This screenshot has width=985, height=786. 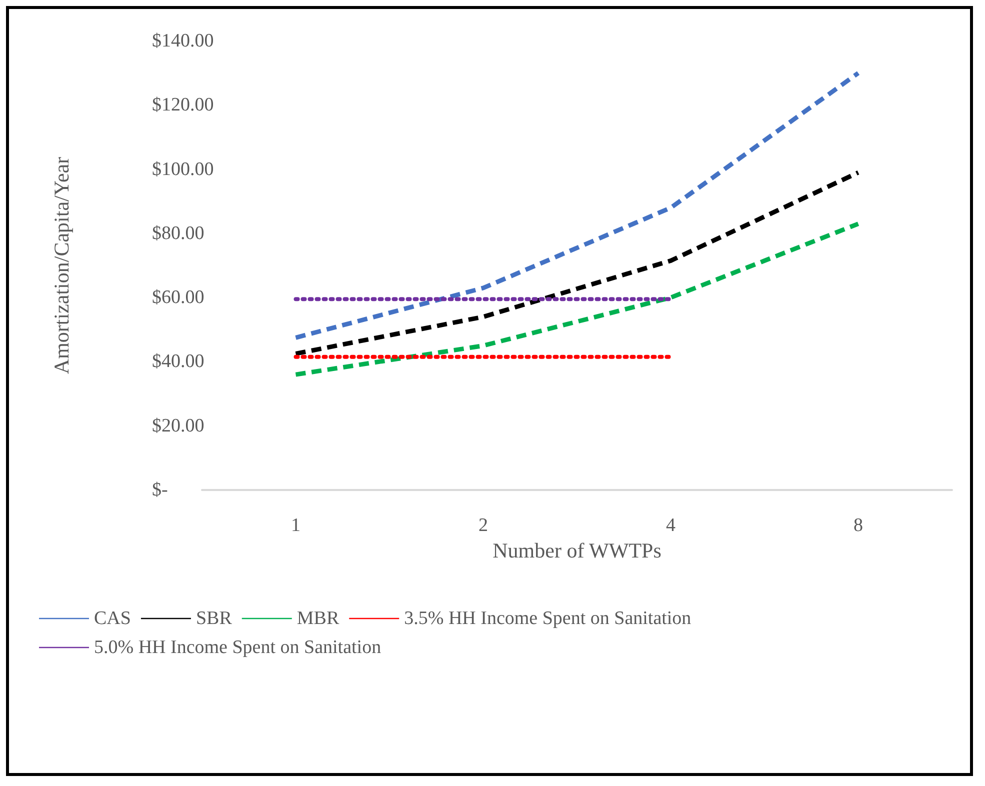 What do you see at coordinates (318, 618) in the screenshot?
I see `legend-label: MBR` at bounding box center [318, 618].